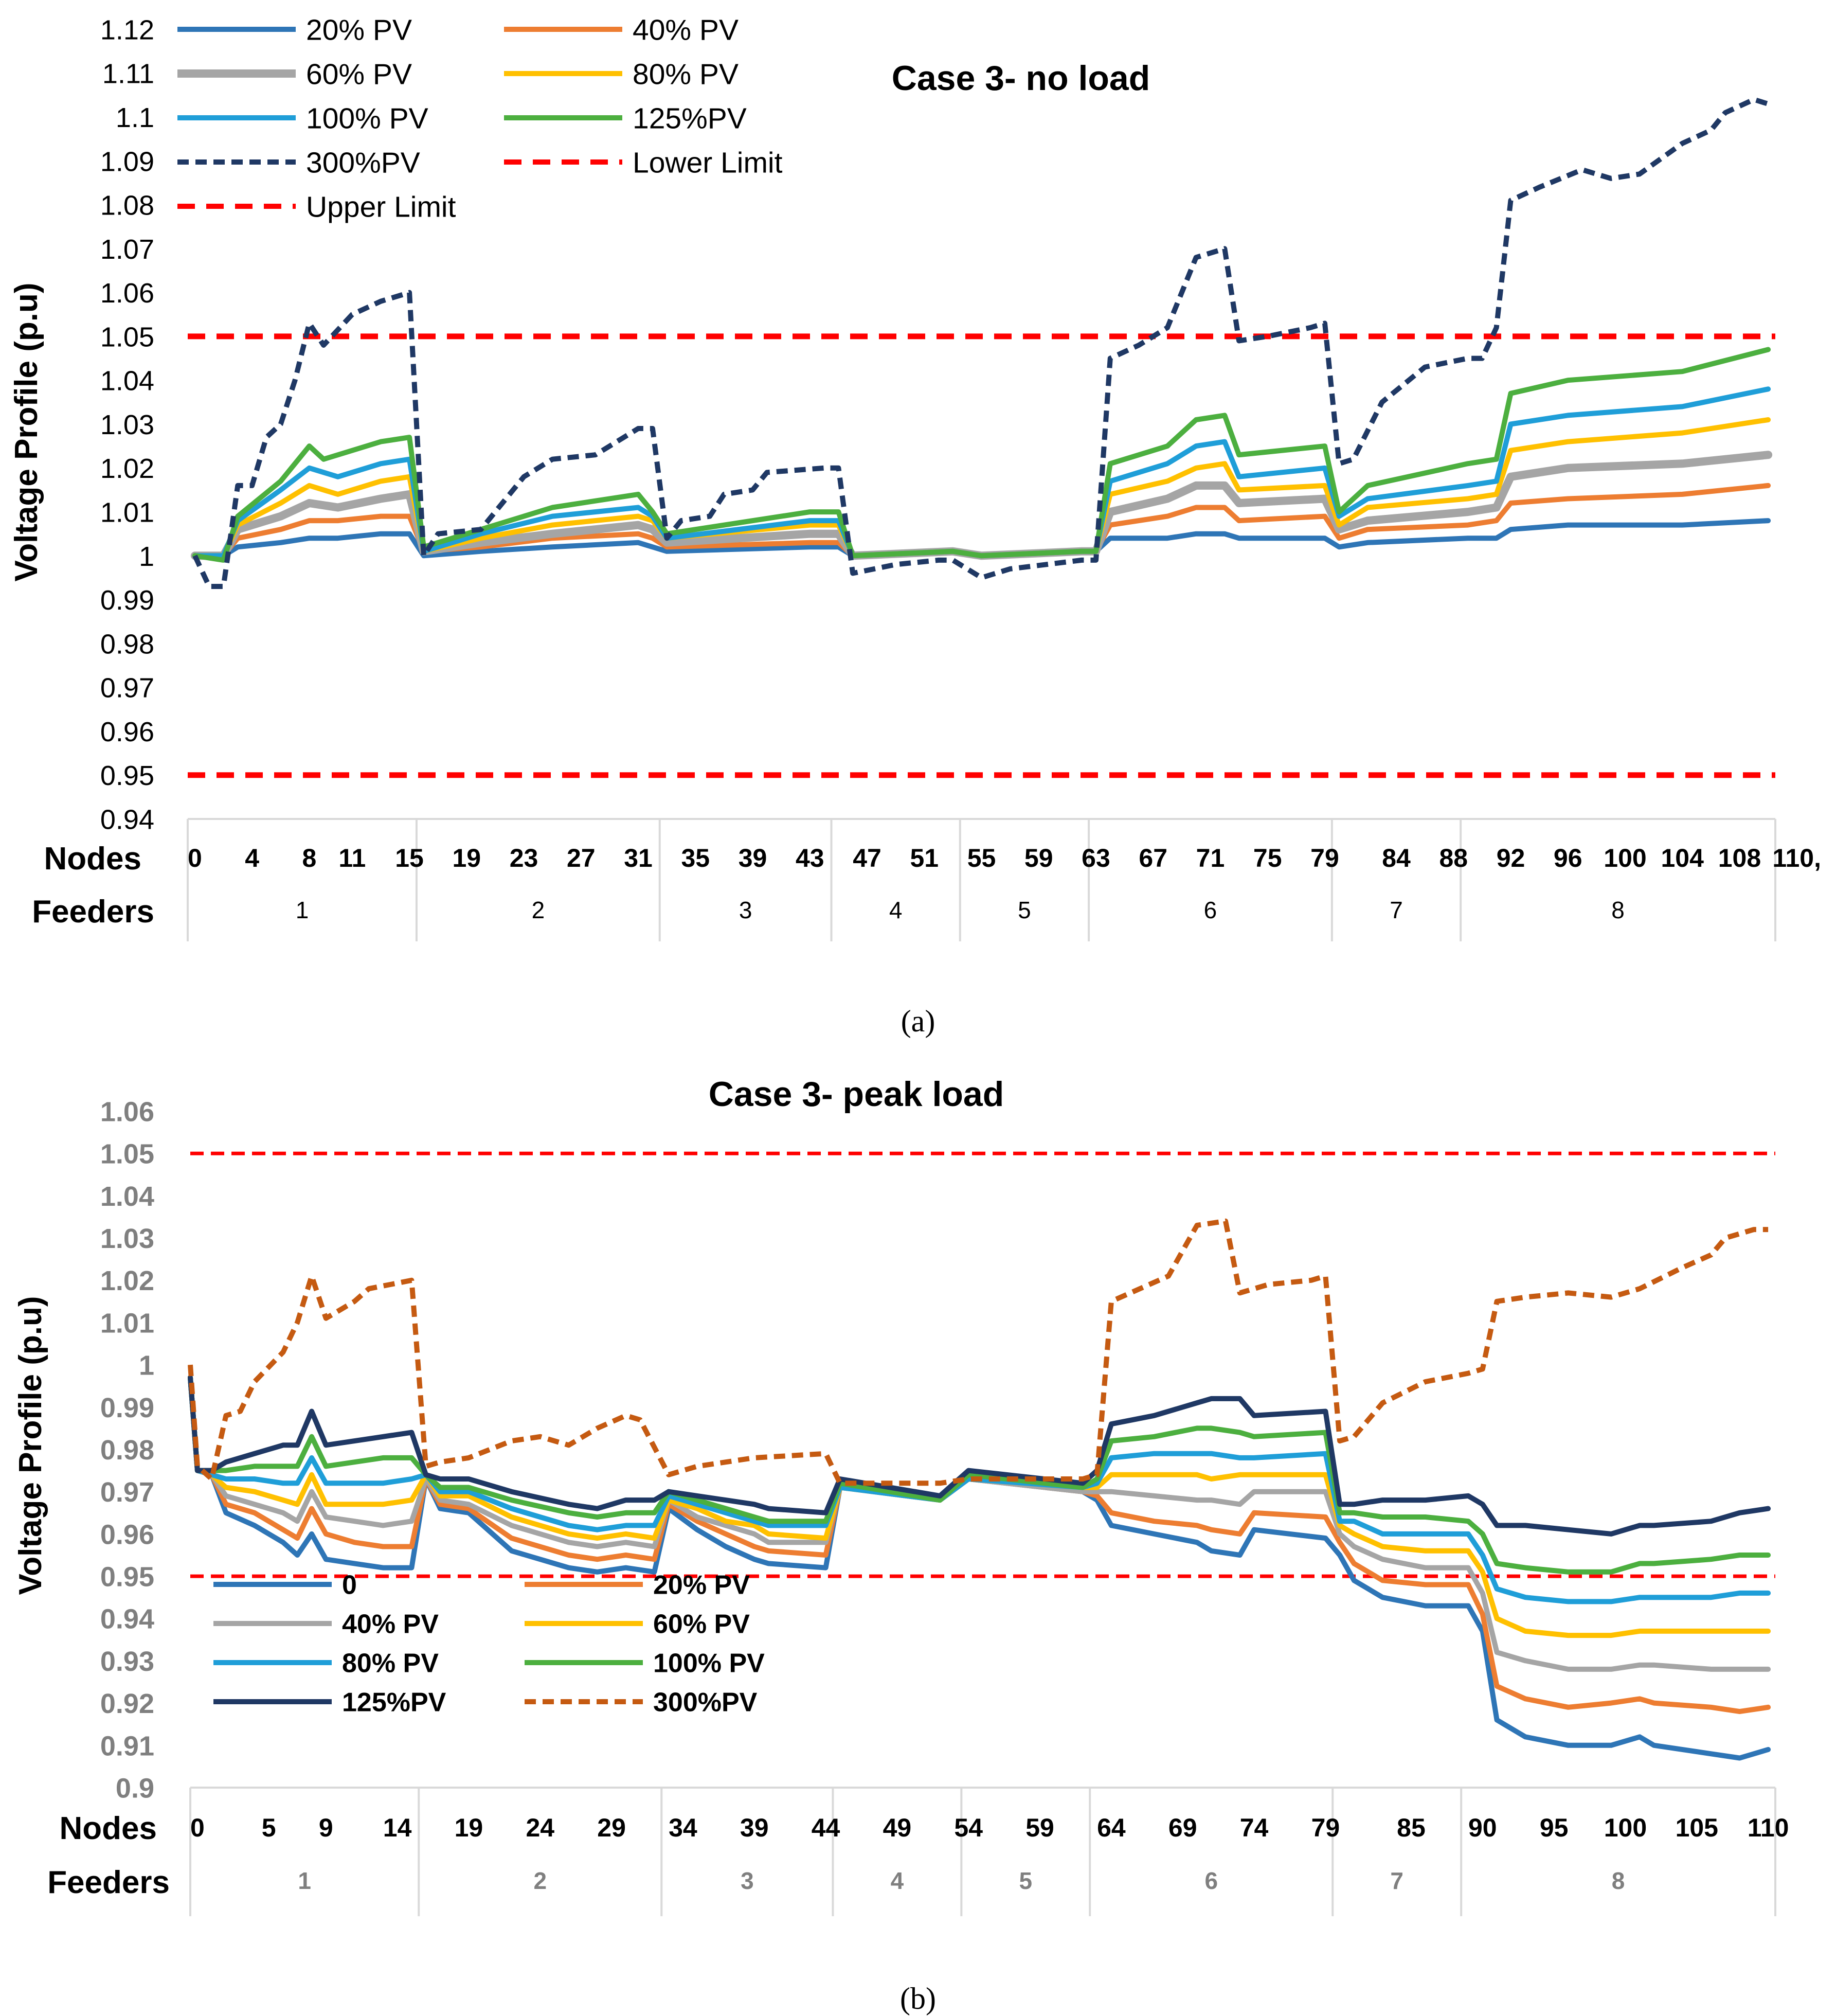 This screenshot has height=2016, width=1836. What do you see at coordinates (1453, 858) in the screenshot?
I see `x-tick-label: 88` at bounding box center [1453, 858].